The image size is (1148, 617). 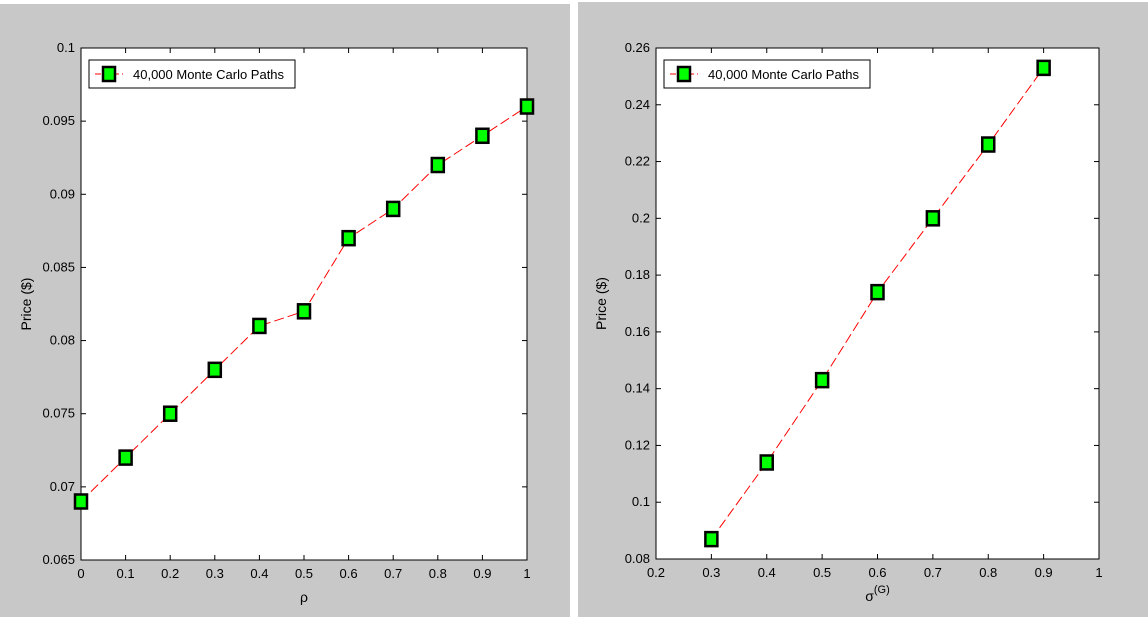 What do you see at coordinates (869, 596) in the screenshot?
I see `x-axis-label-base: σ` at bounding box center [869, 596].